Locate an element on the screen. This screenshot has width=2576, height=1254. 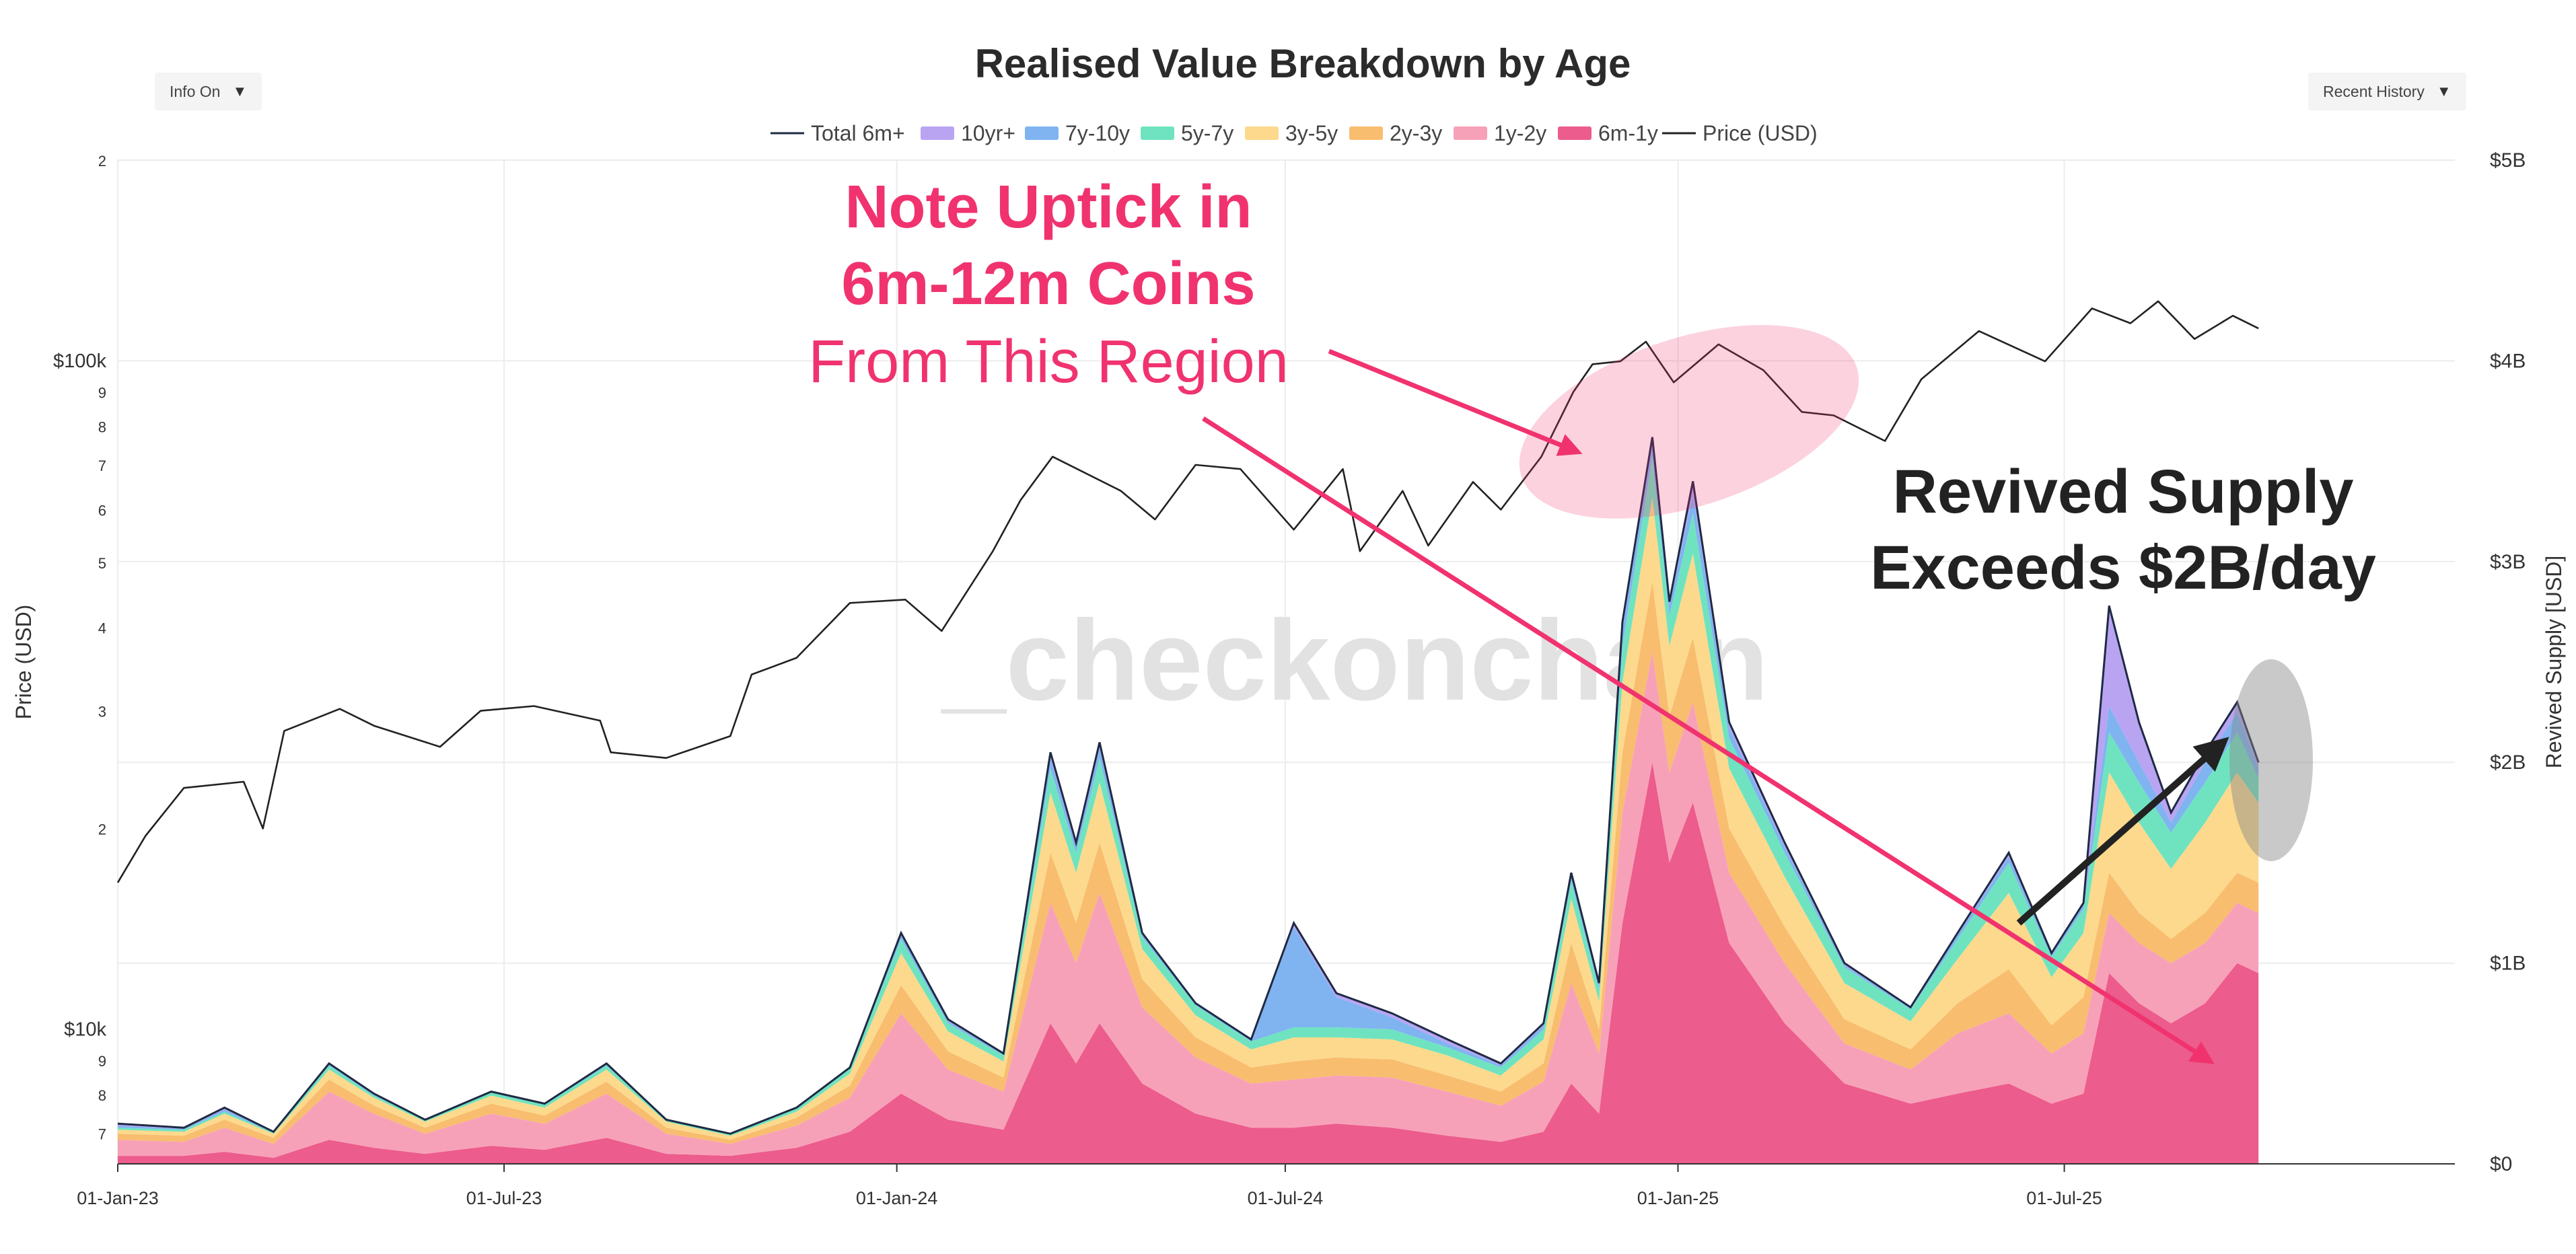
legend-item-1y-2y: 1y-2y is located at coordinates (1500, 133).